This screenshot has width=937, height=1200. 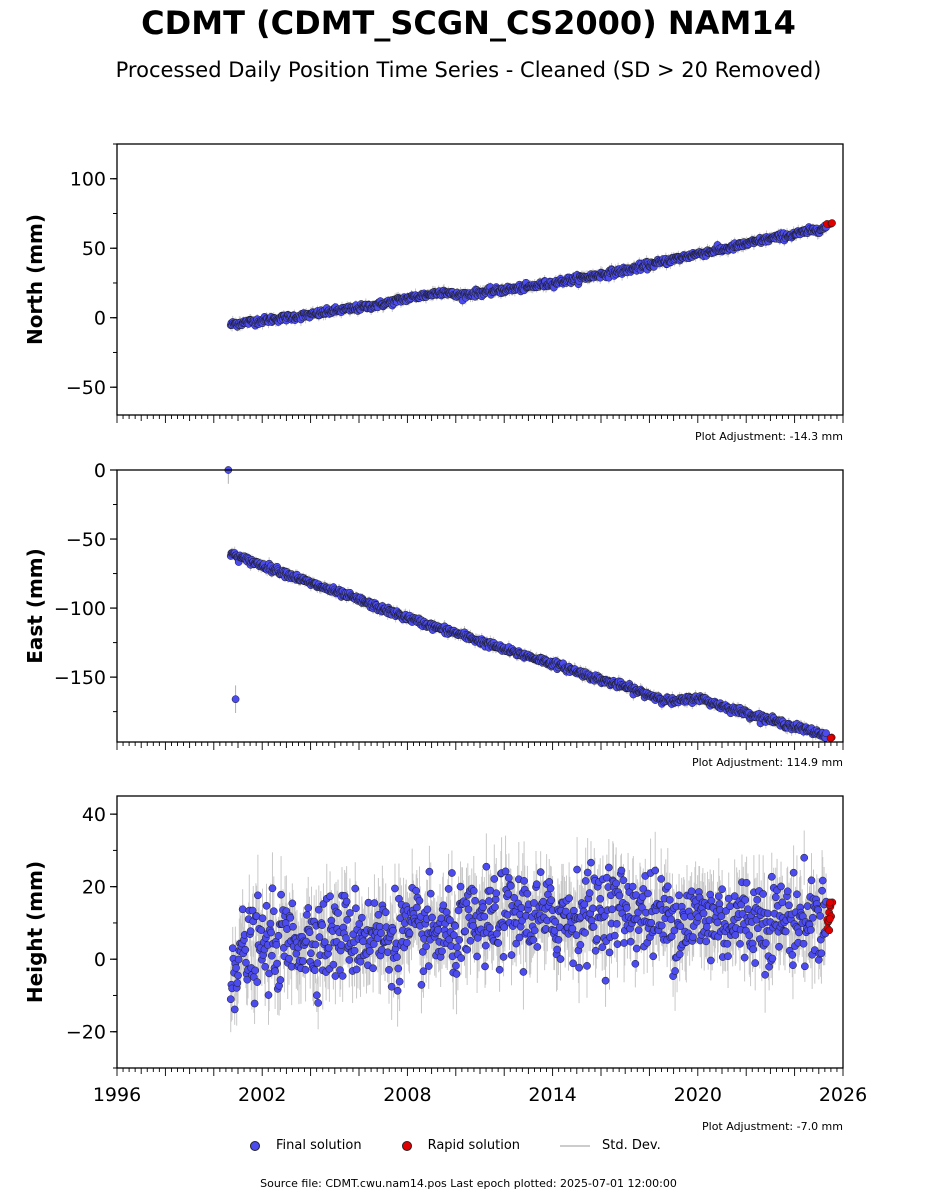 I want to click on x-tick-label: 2026, so click(x=843, y=1095).